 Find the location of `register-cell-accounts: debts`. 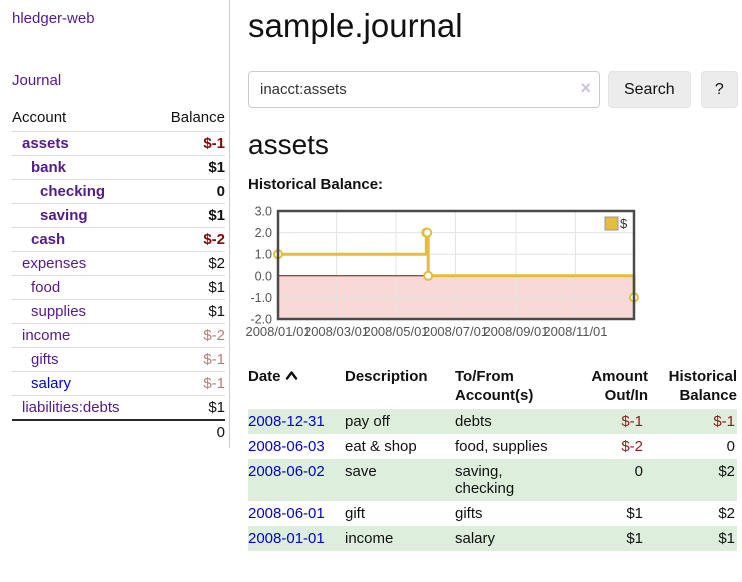

register-cell-accounts: debts is located at coordinates (473, 421).